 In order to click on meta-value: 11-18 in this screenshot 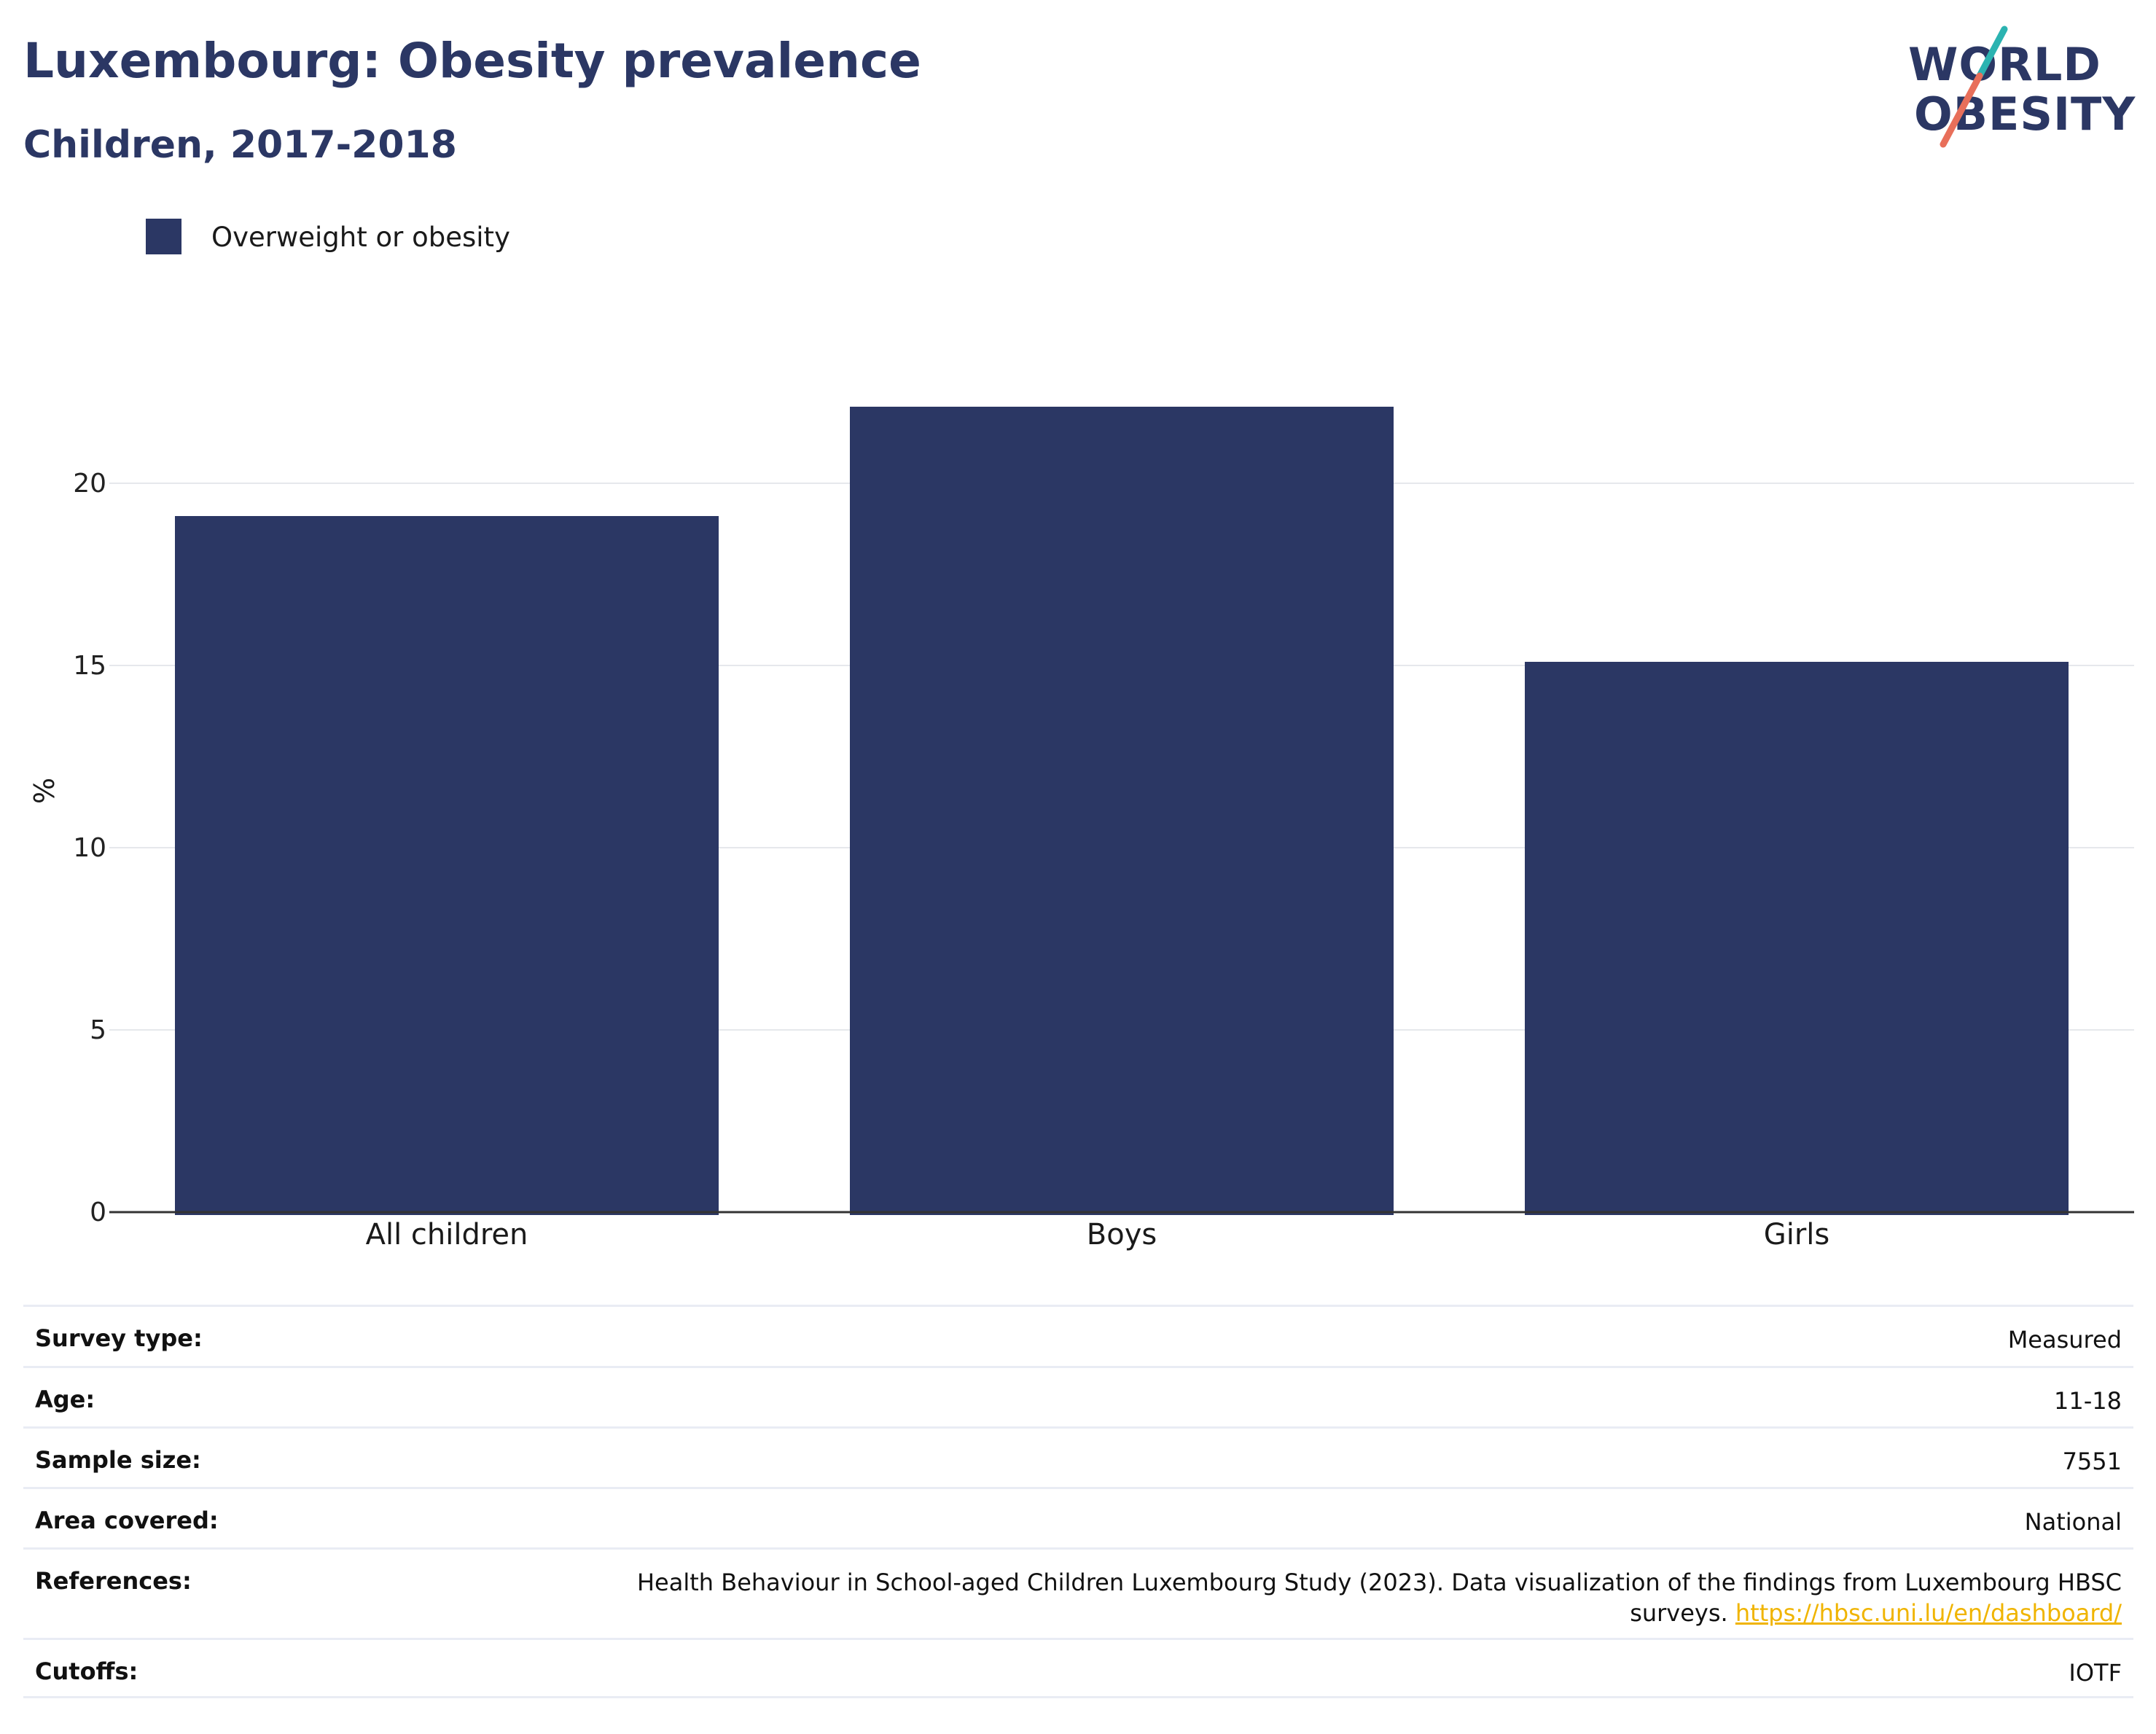, I will do `click(2088, 1401)`.